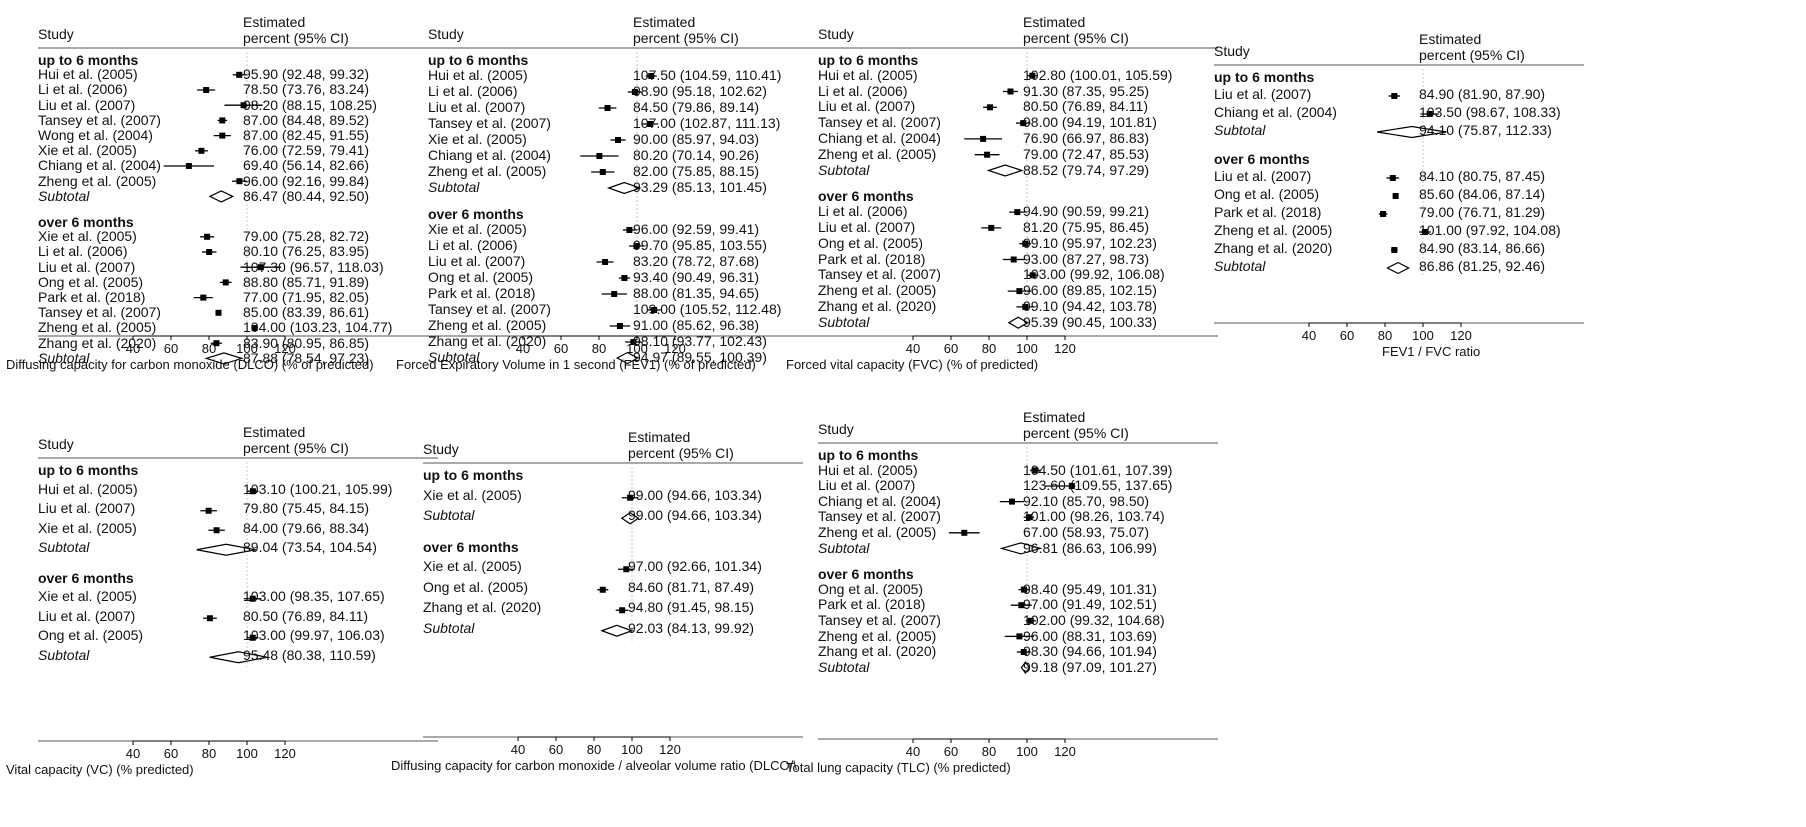 The image size is (1806, 827). Describe the element at coordinates (91, 635) in the screenshot. I see `study-label: Ong et al. (2005)` at that location.